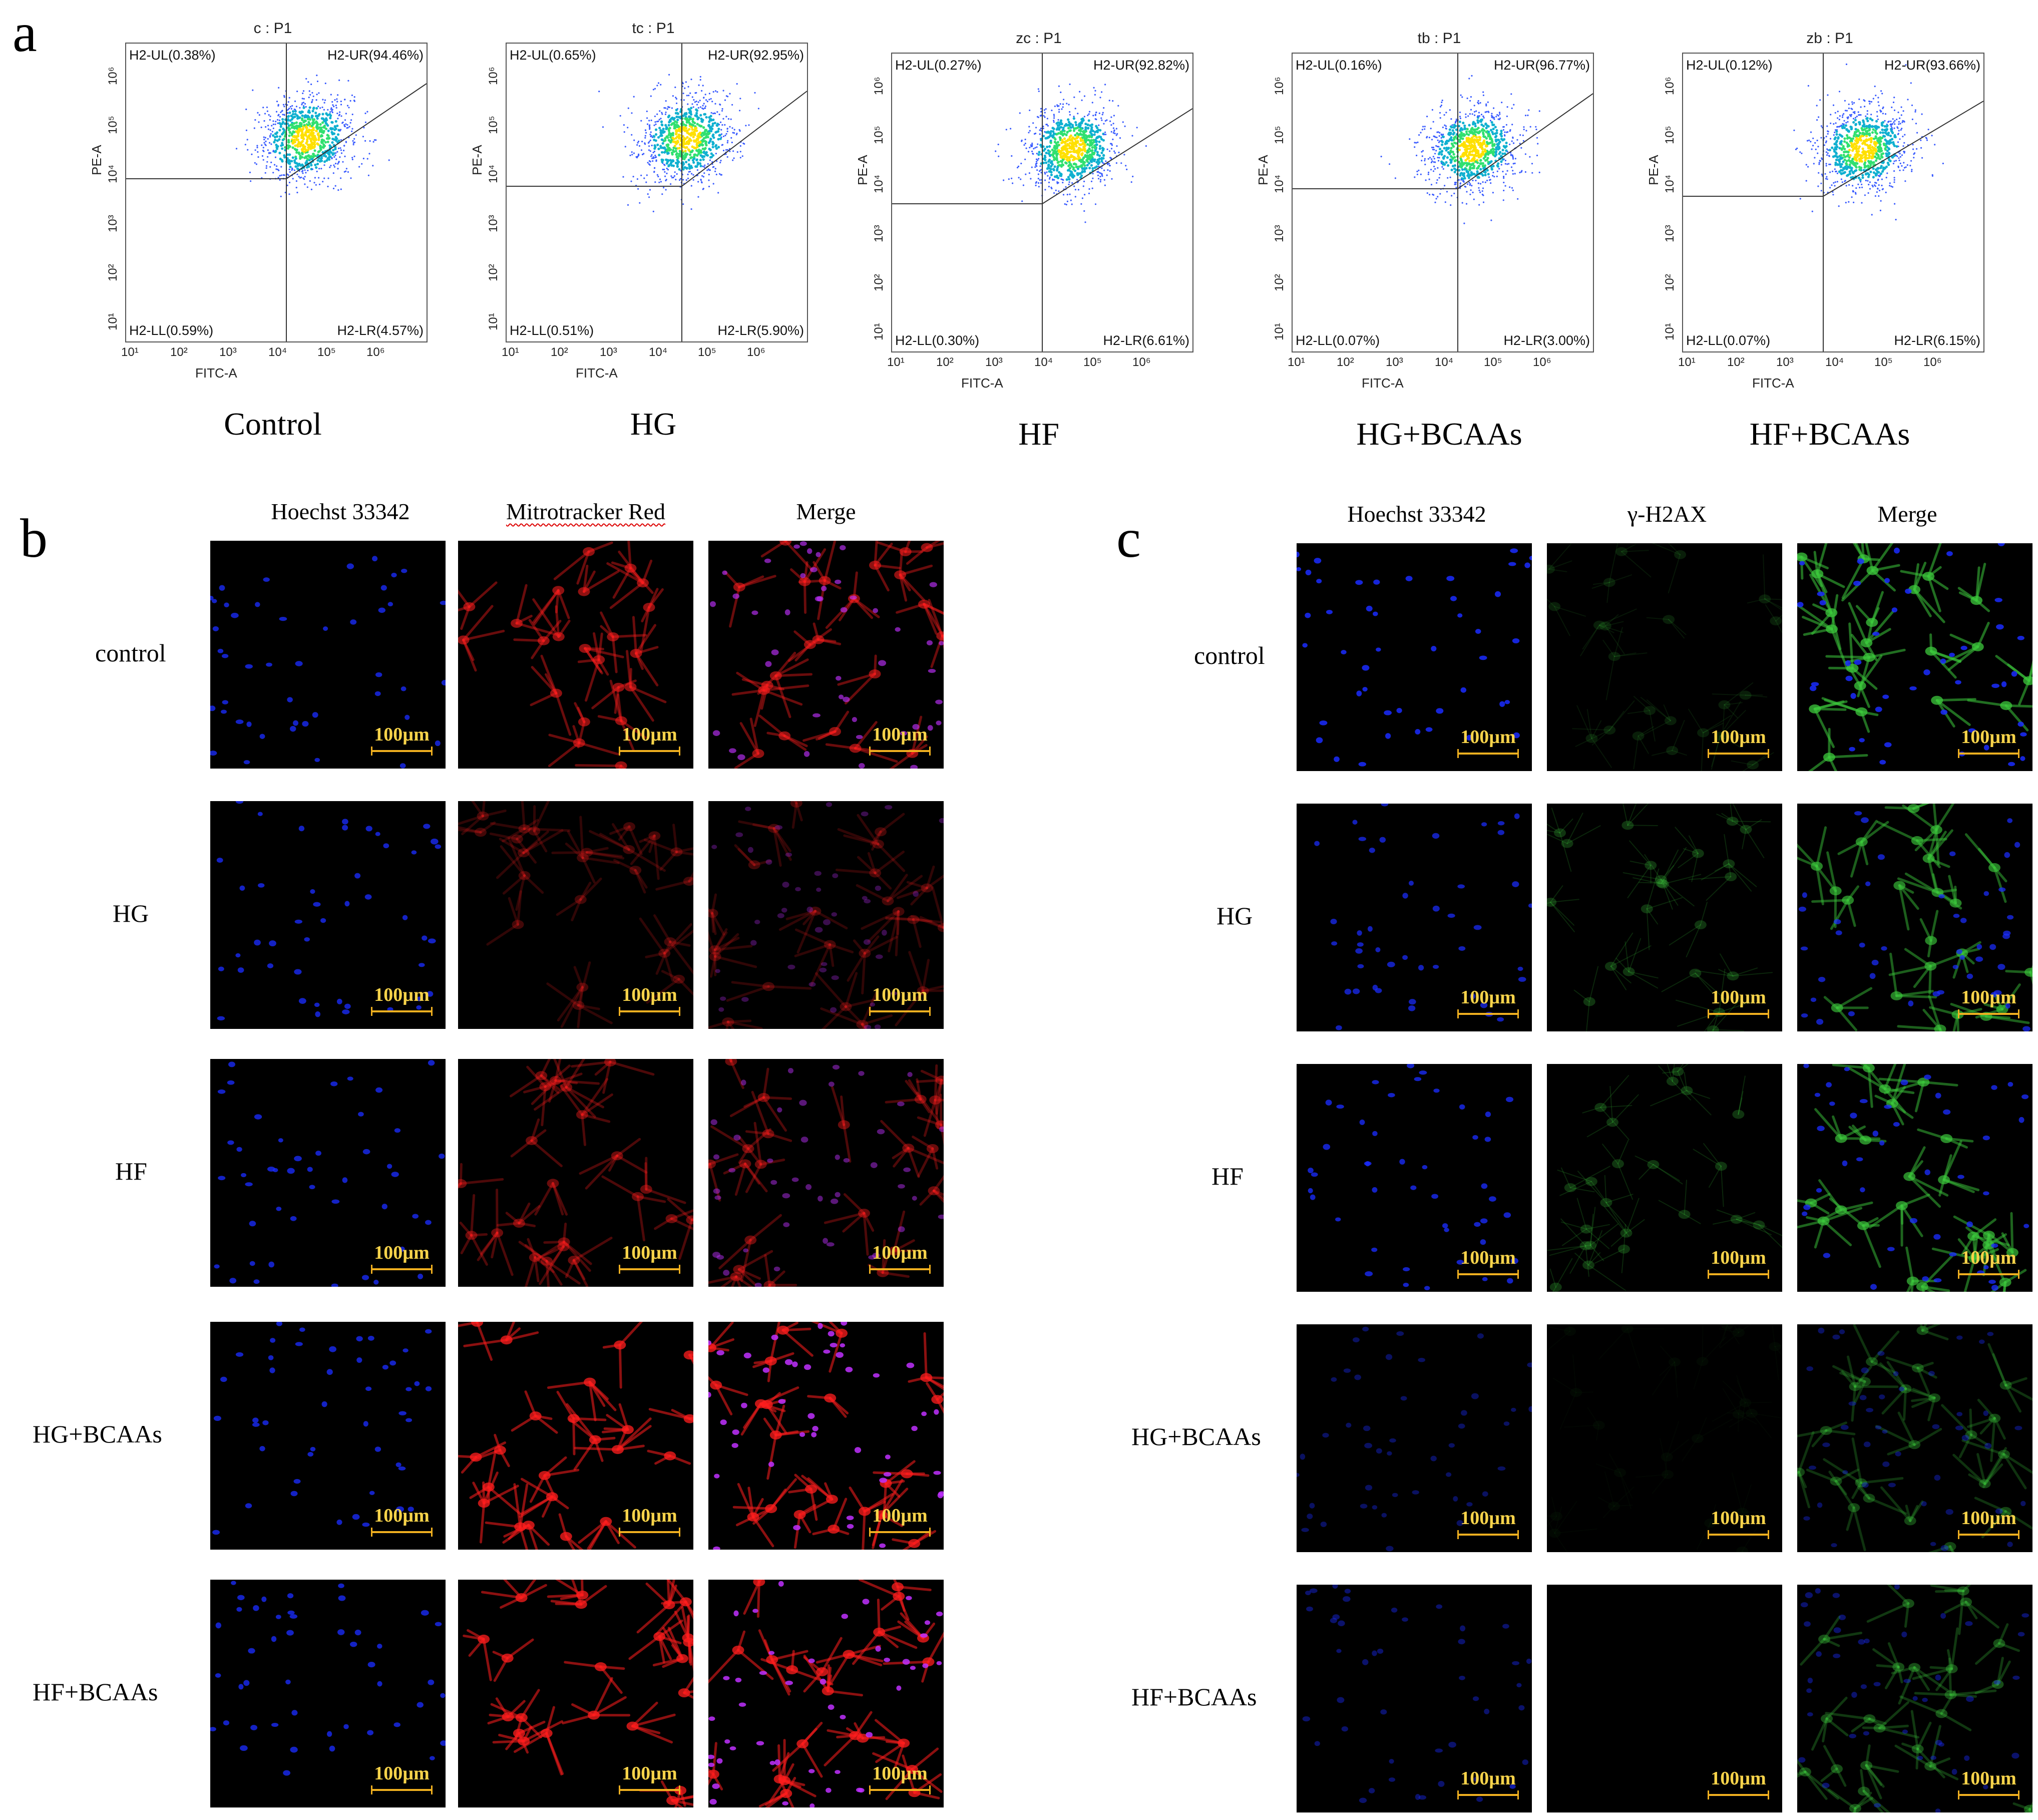  Describe the element at coordinates (329, 911) in the screenshot. I see `micro-image-svg` at that location.